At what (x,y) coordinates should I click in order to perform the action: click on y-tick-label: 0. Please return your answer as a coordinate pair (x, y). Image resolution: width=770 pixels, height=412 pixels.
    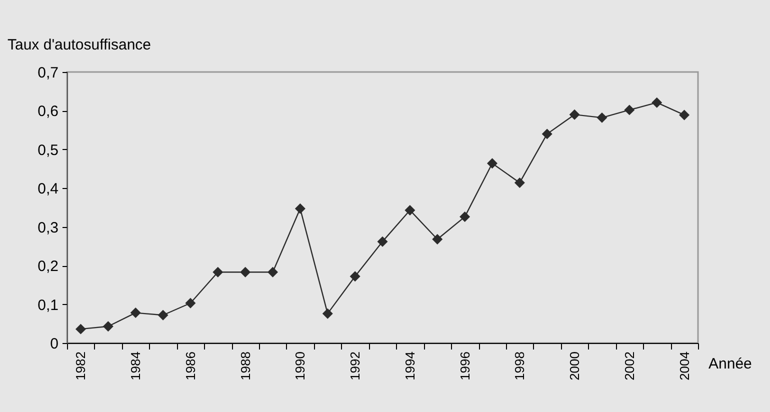
    Looking at the image, I should click on (54, 344).